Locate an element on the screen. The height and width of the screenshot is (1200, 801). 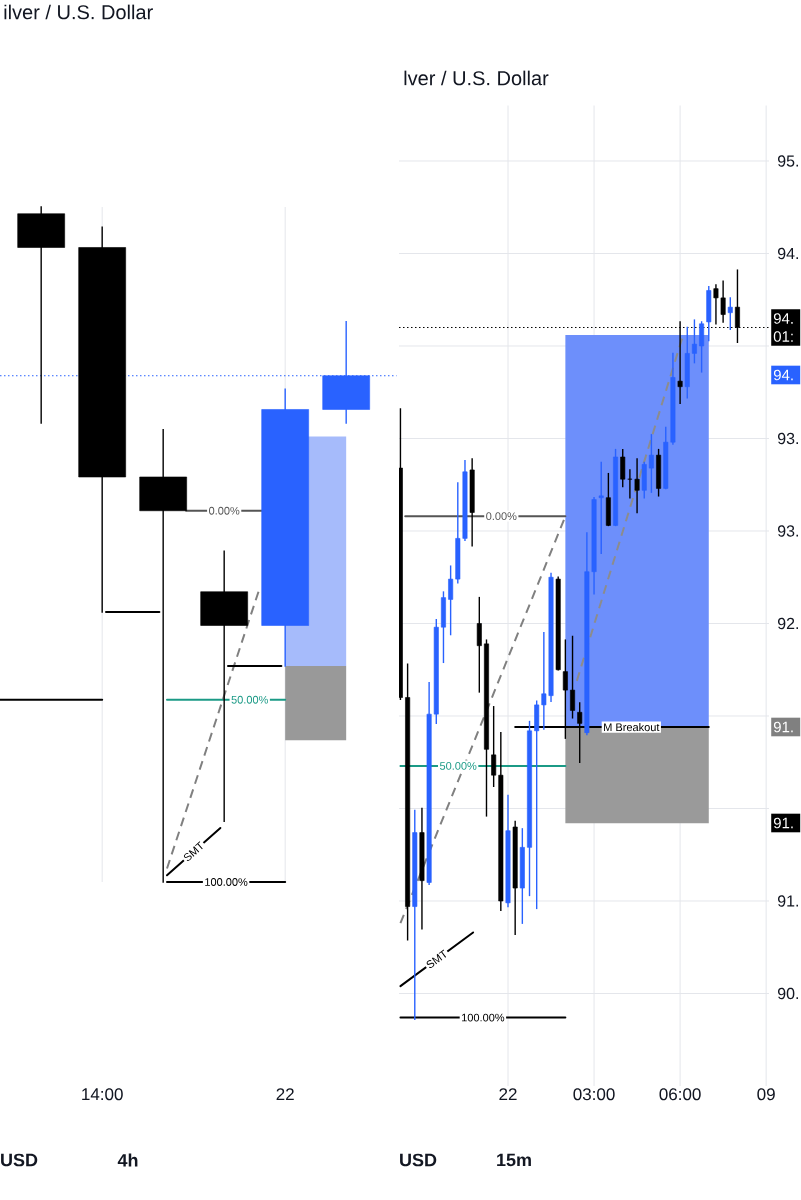
chart-title: lver / U.S. Dollar is located at coordinates (476, 78).